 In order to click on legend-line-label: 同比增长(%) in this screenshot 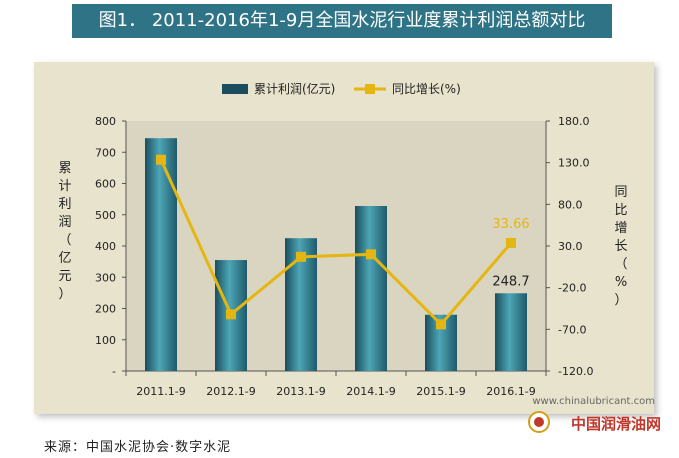, I will do `click(426, 89)`.